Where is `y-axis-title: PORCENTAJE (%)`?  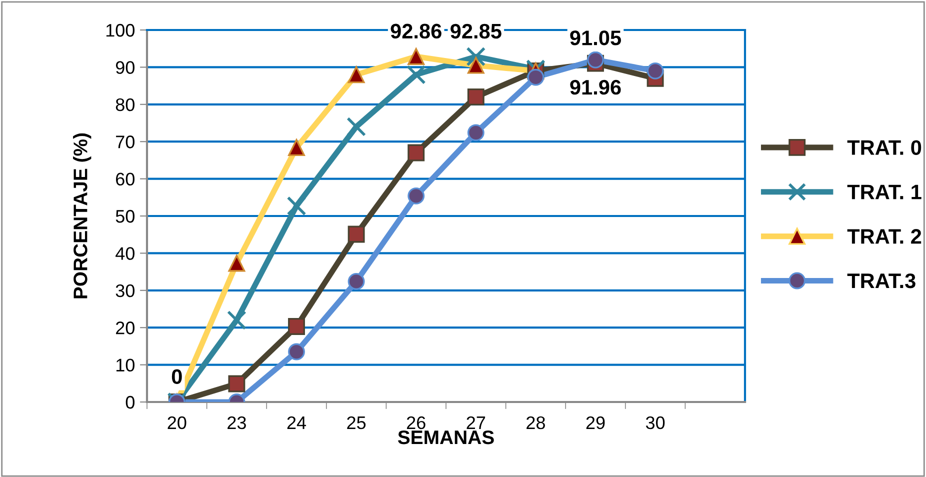
y-axis-title: PORCENTAJE (%) is located at coordinates (82, 215).